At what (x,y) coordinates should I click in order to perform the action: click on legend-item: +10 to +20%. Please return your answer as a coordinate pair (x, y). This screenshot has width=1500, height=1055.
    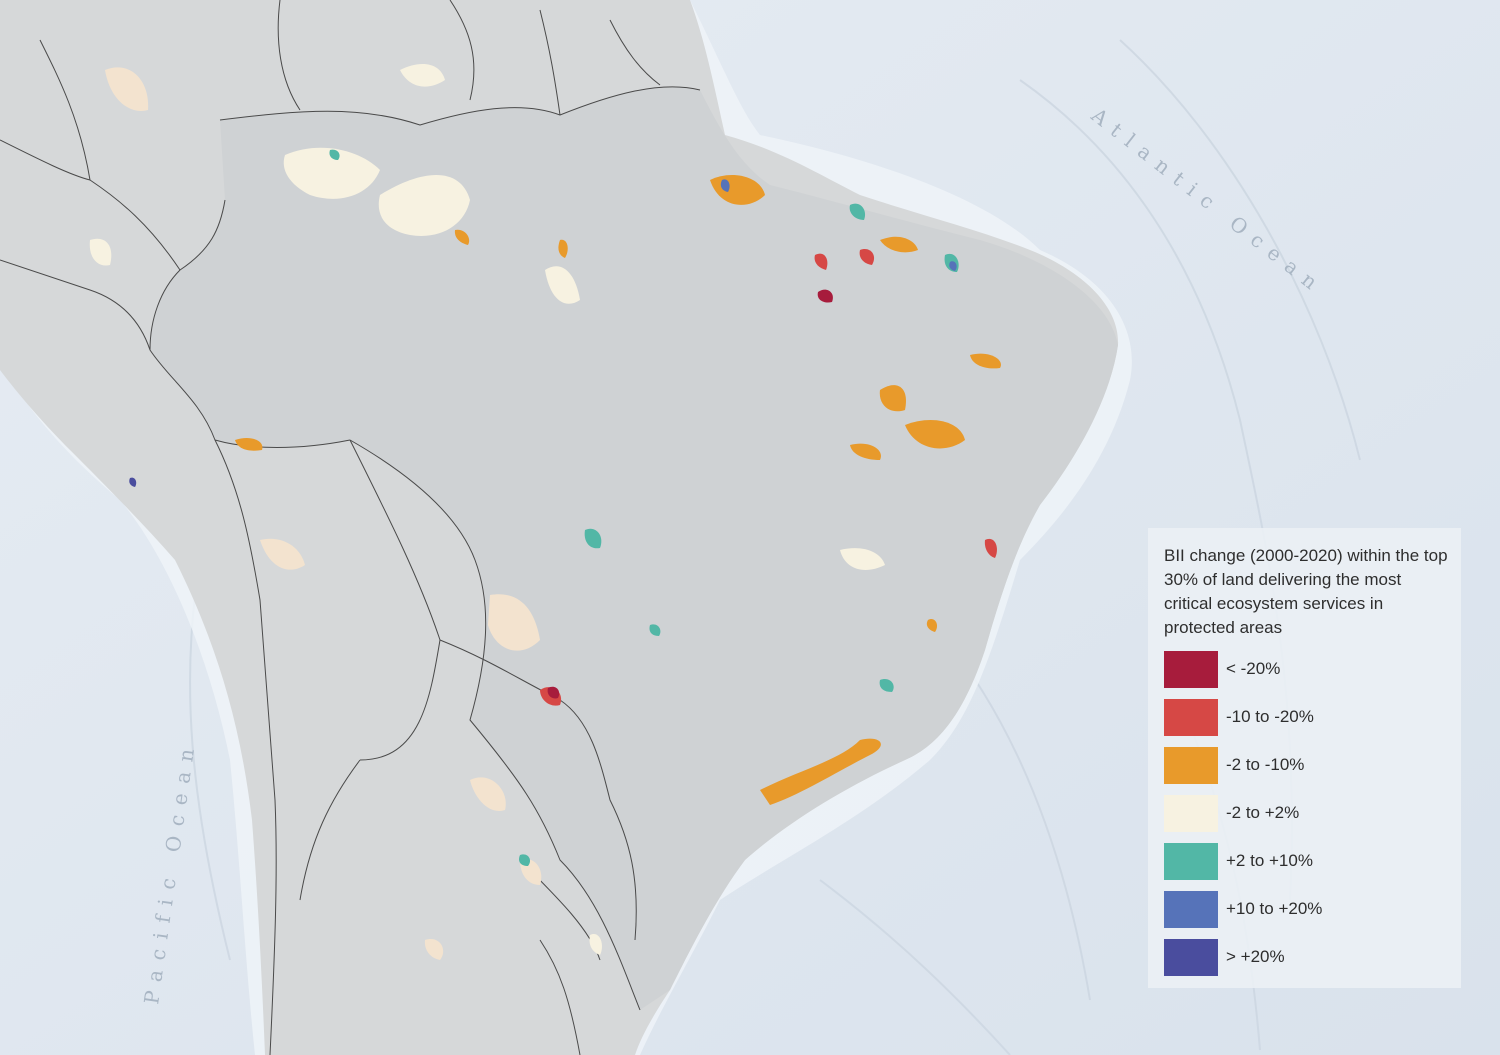
    Looking at the image, I should click on (1307, 909).